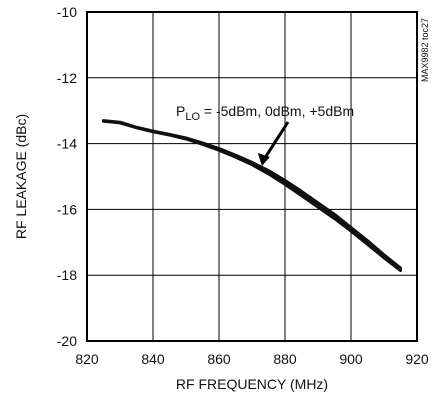 The image size is (432, 398). What do you see at coordinates (87, 359) in the screenshot?
I see `x-tick-label: 820` at bounding box center [87, 359].